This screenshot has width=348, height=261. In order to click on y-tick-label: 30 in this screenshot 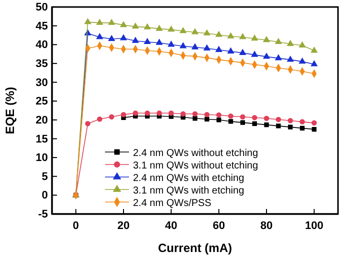, I will do `click(42, 82)`.